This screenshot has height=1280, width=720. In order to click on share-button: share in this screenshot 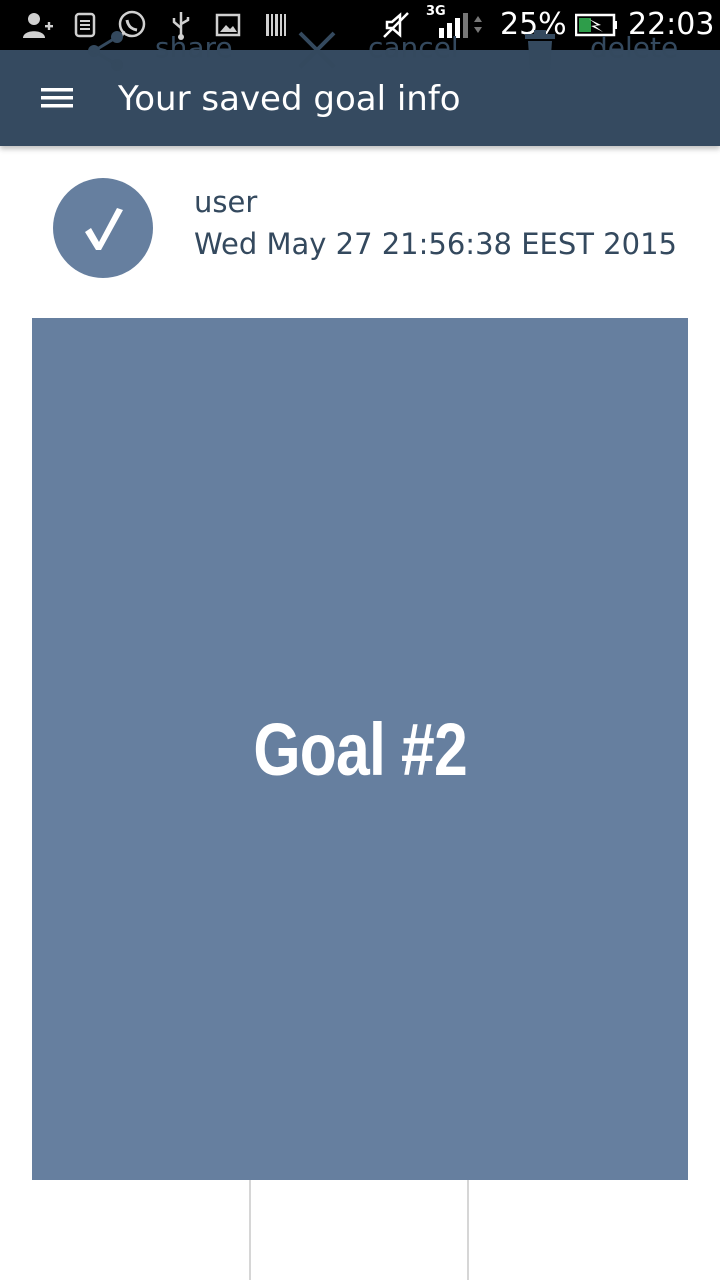, I will do `click(140, 50)`.